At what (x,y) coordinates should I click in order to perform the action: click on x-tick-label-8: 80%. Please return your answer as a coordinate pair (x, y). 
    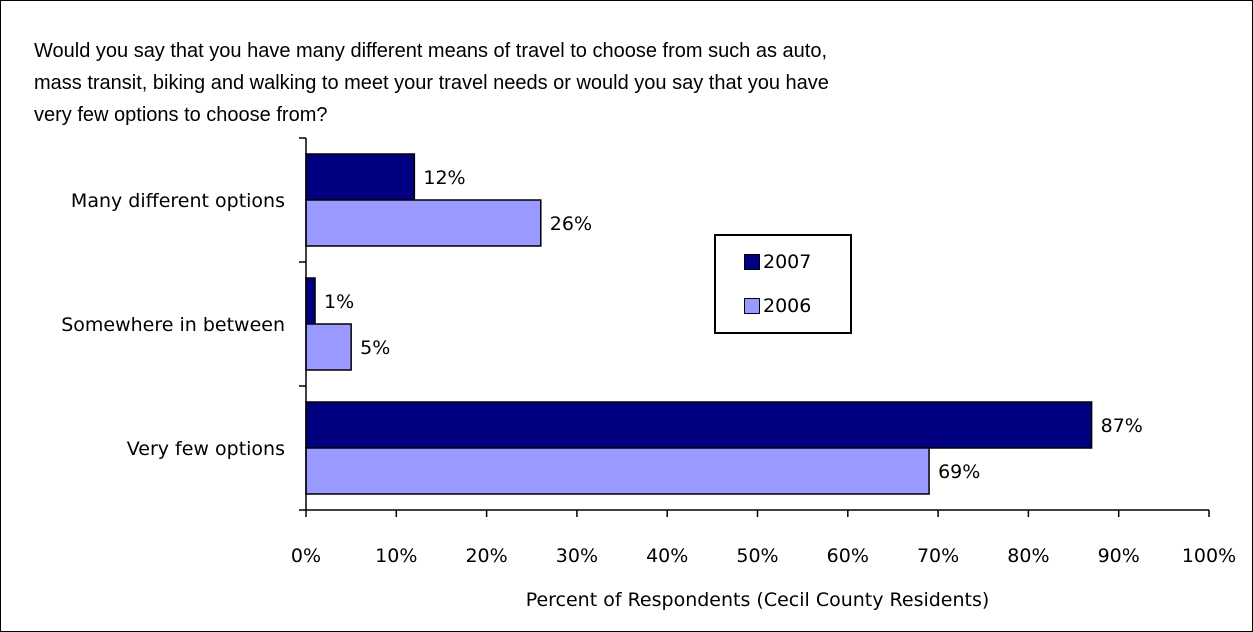
    Looking at the image, I should click on (1028, 556).